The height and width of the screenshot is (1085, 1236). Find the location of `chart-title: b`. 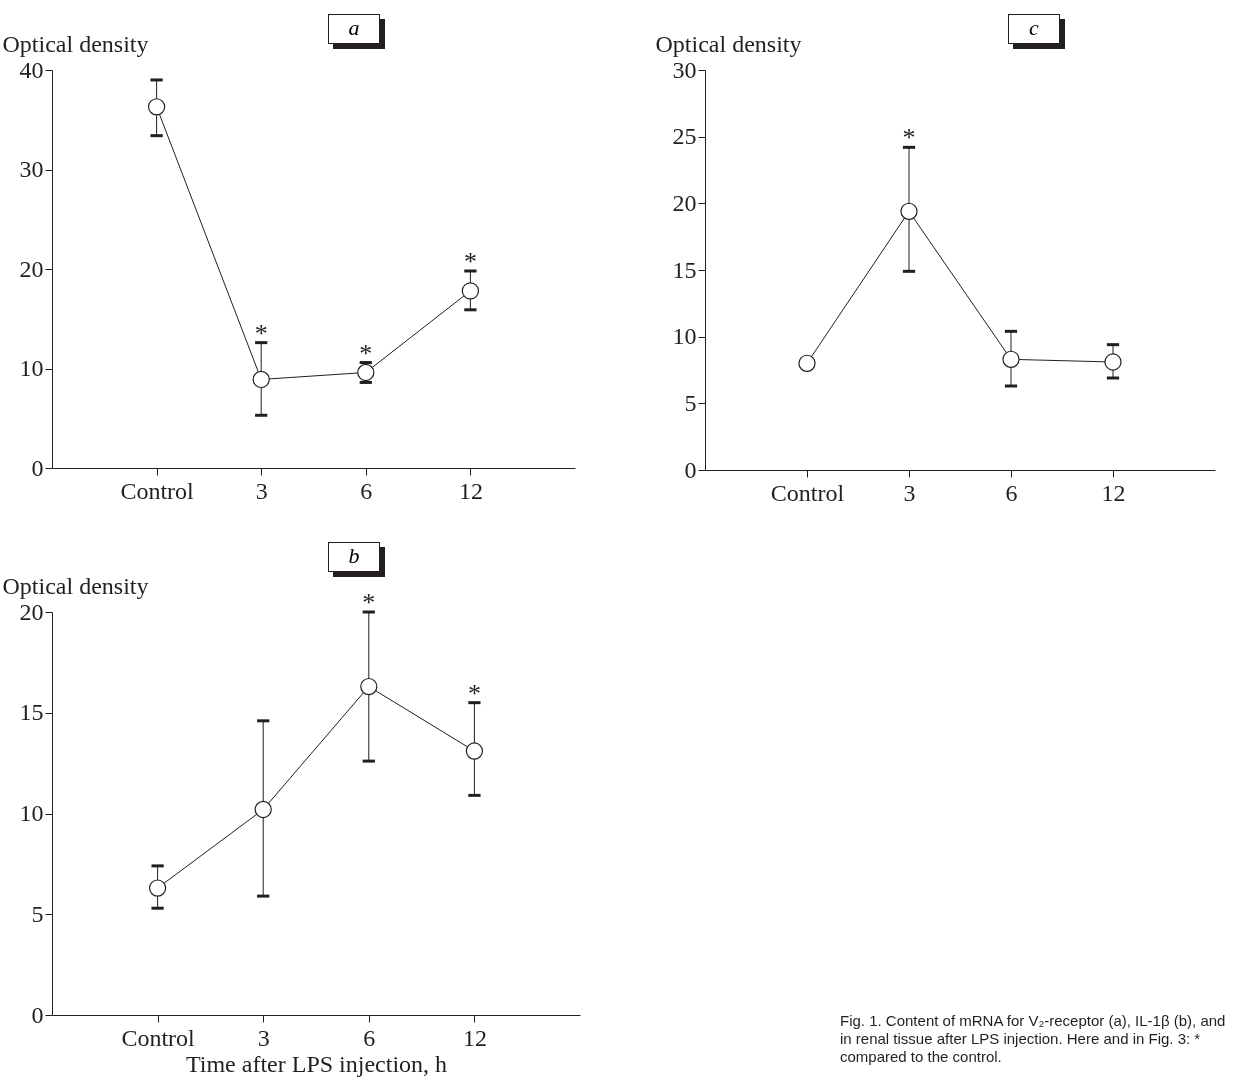

chart-title: b is located at coordinates (354, 557).